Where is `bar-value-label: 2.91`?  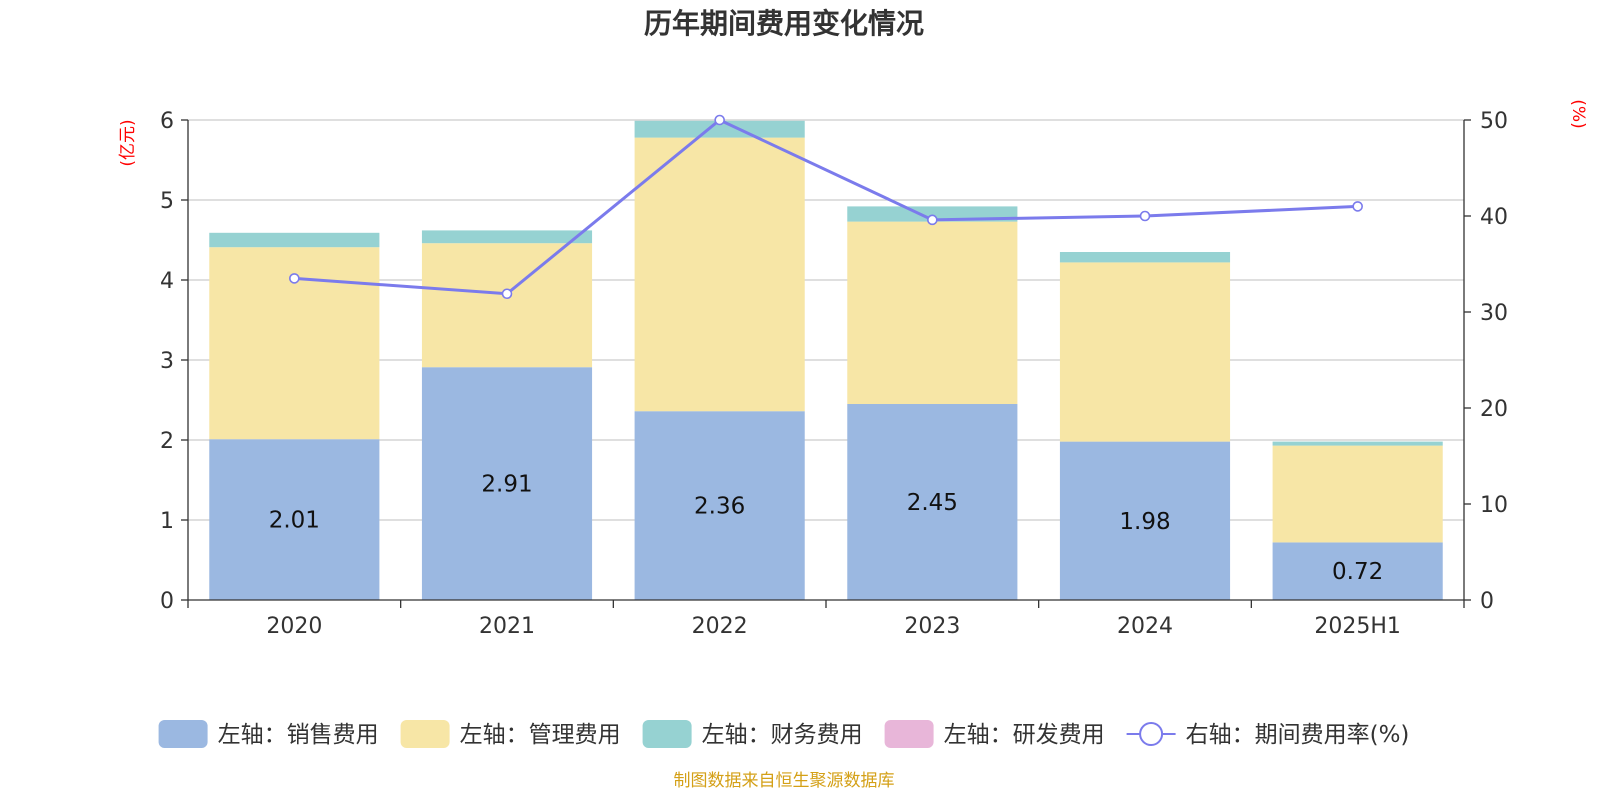 bar-value-label: 2.91 is located at coordinates (506, 485).